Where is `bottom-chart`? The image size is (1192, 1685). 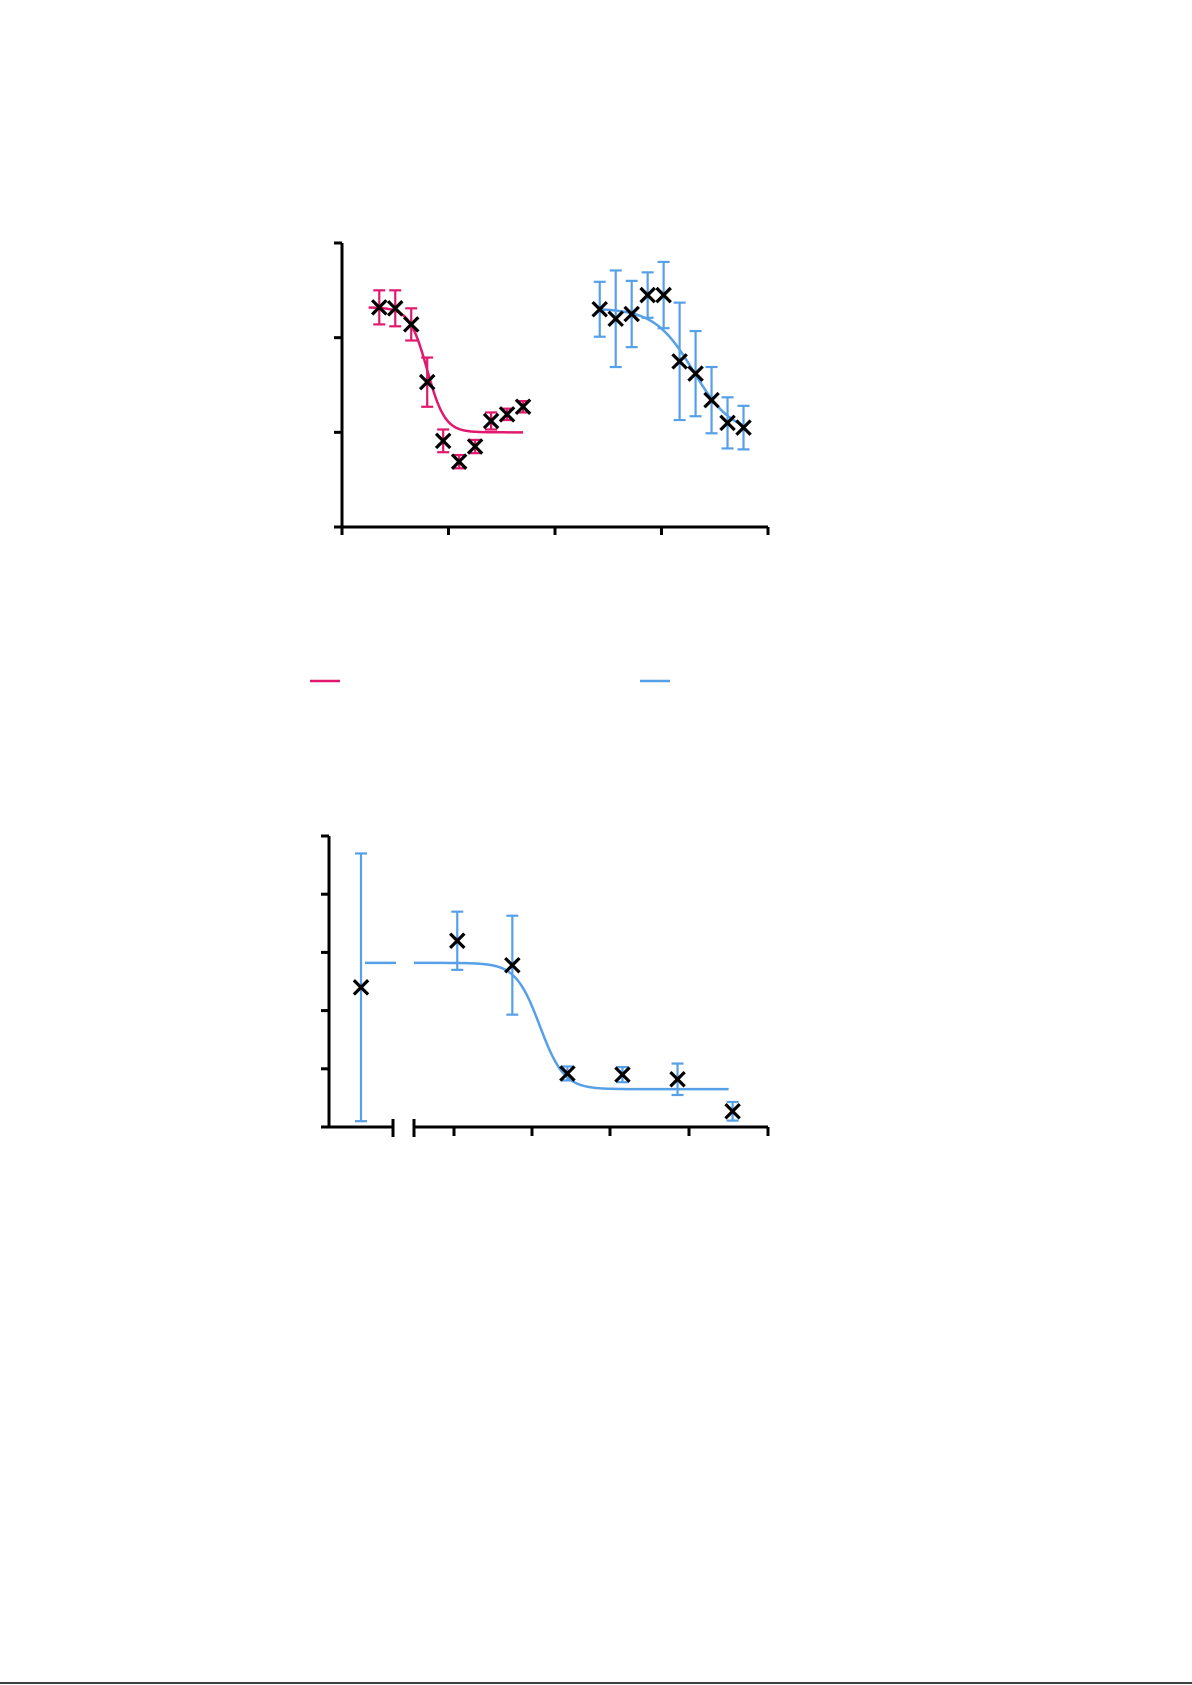 bottom-chart is located at coordinates (545, 985).